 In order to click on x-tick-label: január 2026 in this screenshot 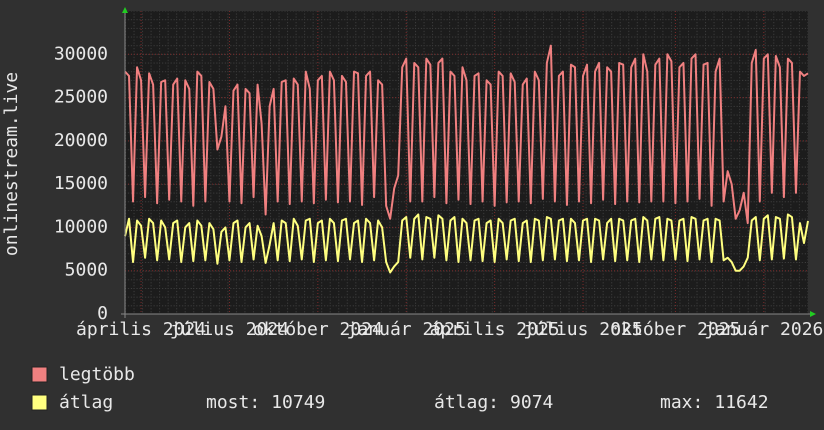, I will do `click(763, 329)`.